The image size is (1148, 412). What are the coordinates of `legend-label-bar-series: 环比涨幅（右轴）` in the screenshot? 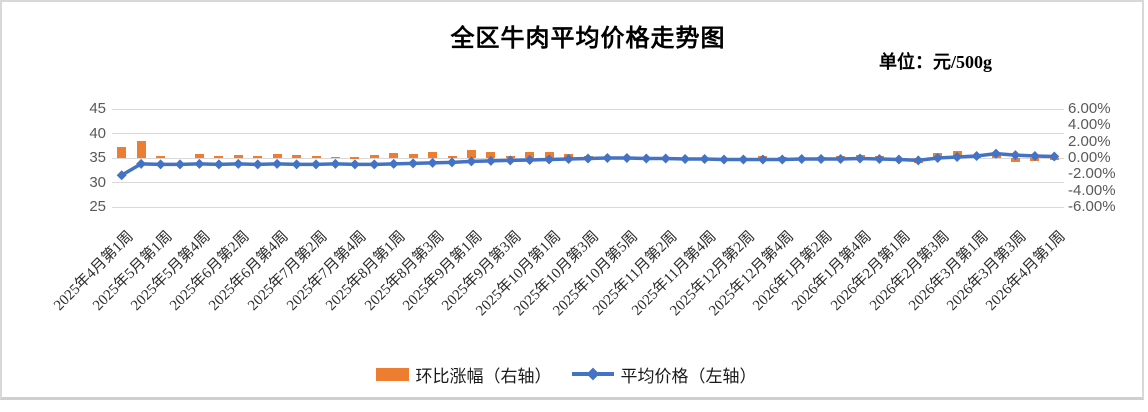 It's located at (483, 376).